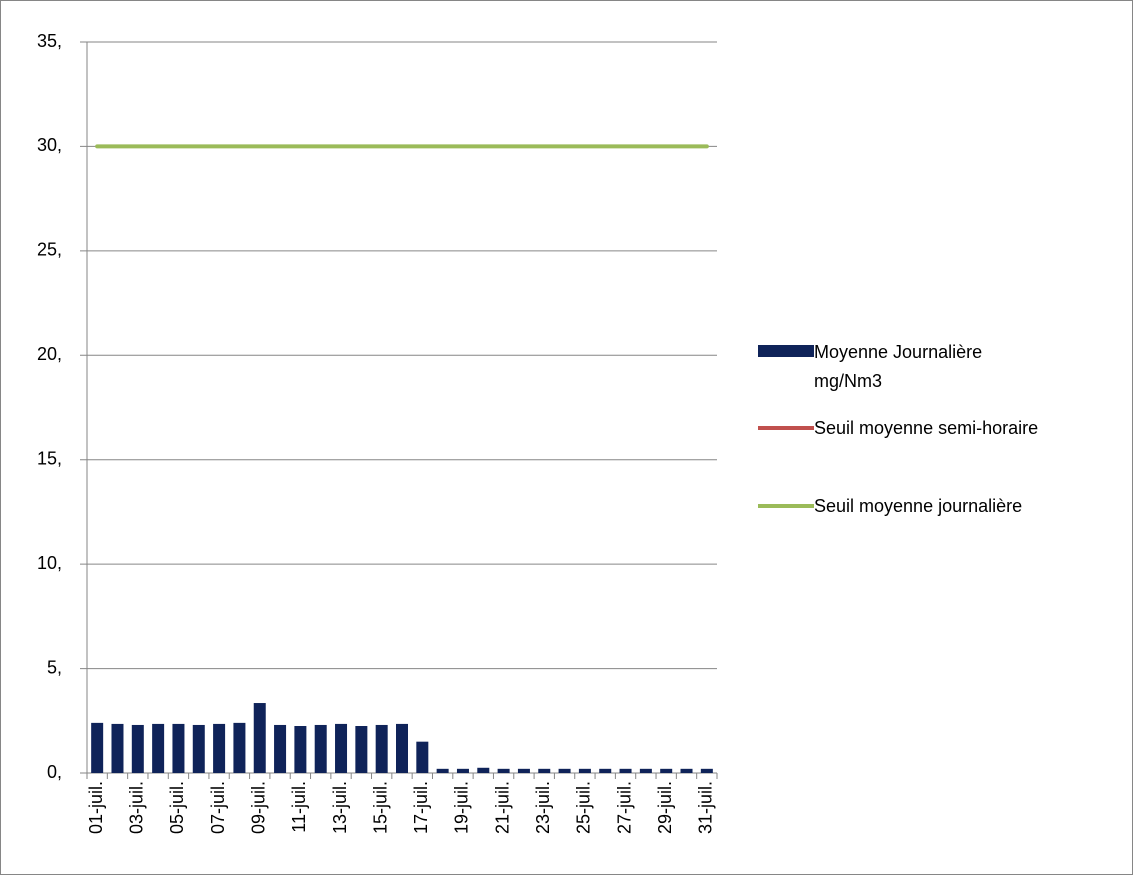  I want to click on y-tick-label: 30,, so click(49, 145).